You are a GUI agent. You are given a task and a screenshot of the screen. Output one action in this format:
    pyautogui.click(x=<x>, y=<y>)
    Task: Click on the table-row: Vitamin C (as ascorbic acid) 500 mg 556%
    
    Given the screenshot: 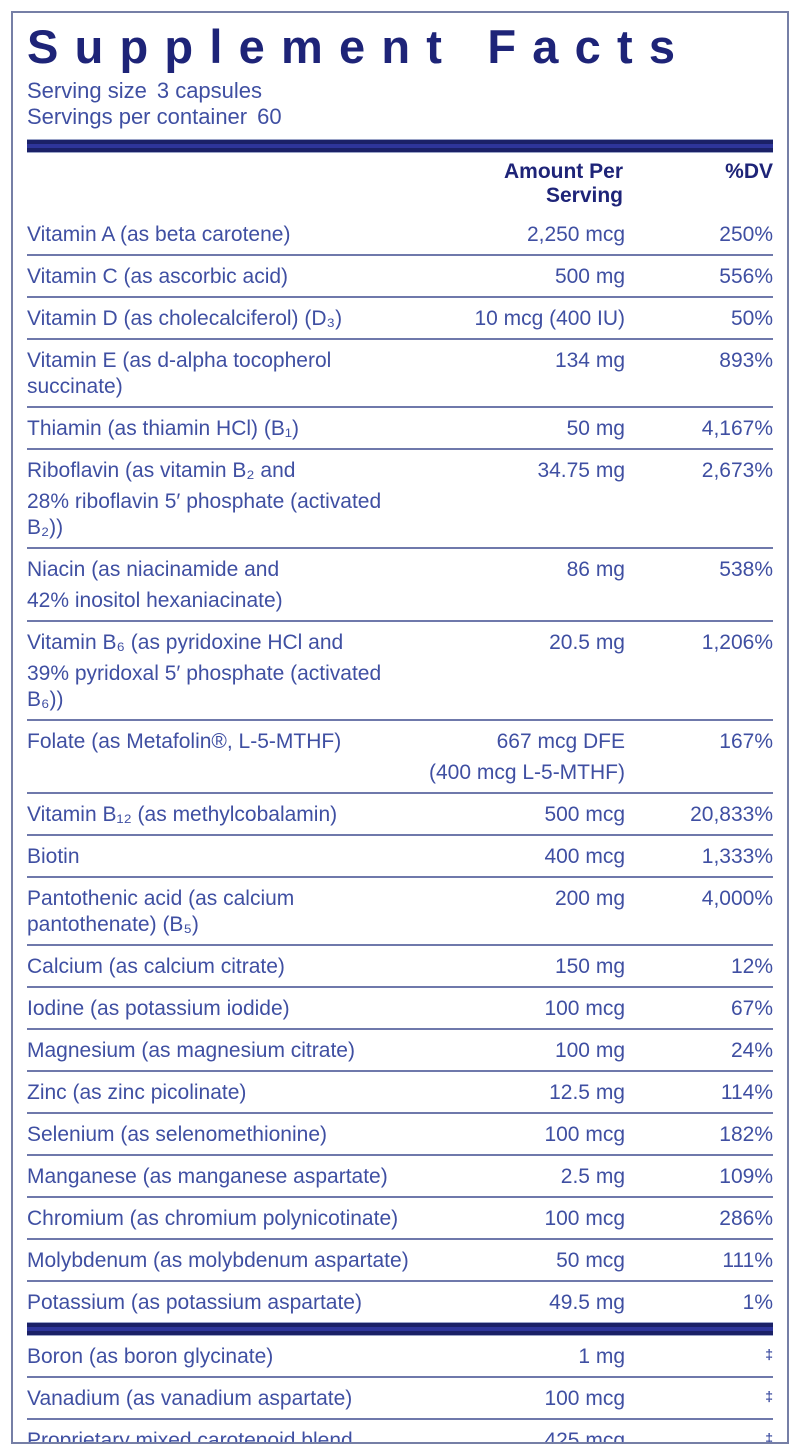 What is the action you would take?
    pyautogui.click(x=400, y=277)
    